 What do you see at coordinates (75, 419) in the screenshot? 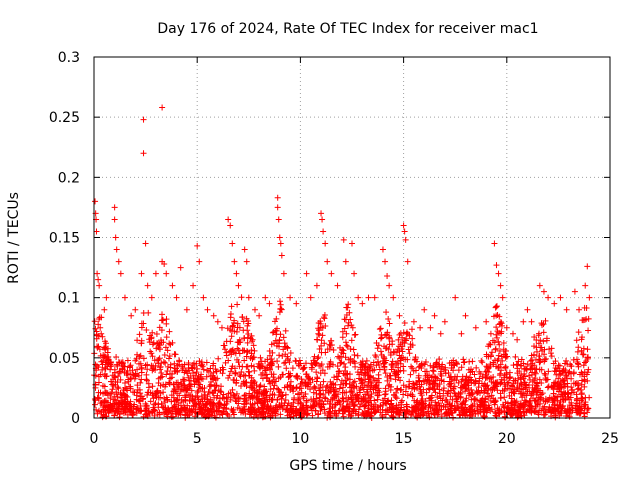
I see `y-tick-label: 0` at bounding box center [75, 419].